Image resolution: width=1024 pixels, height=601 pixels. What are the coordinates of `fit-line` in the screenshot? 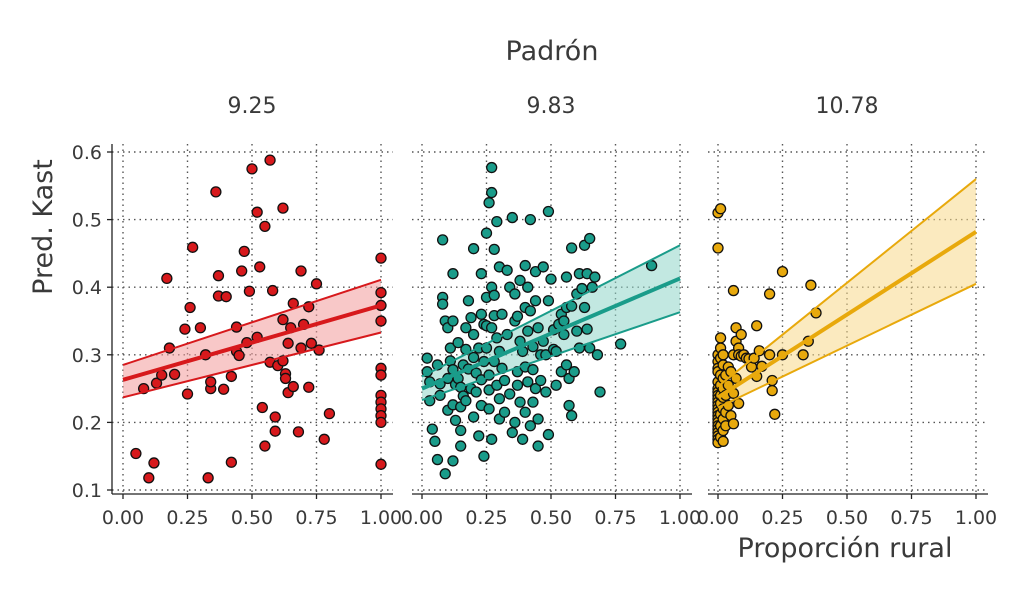 It's located at (551, 333).